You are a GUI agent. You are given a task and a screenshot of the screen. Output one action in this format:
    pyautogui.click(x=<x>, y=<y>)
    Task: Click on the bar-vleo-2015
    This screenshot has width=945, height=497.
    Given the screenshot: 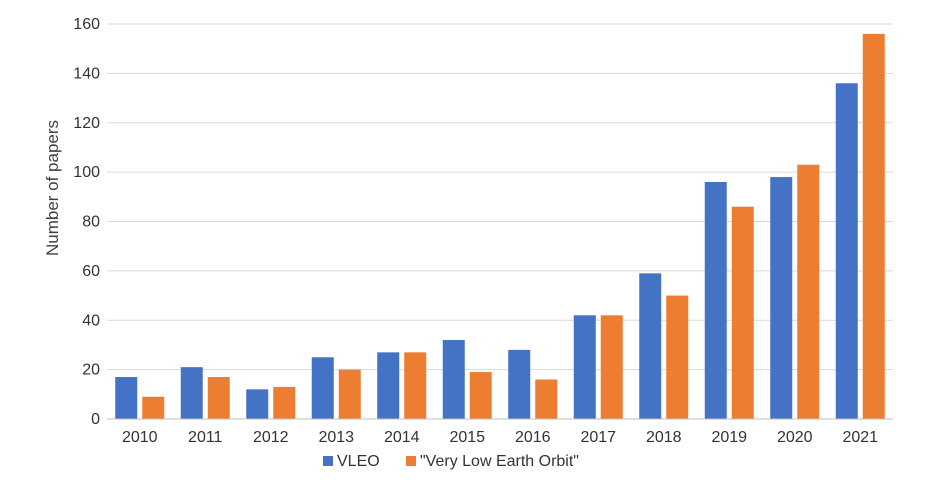 What is the action you would take?
    pyautogui.click(x=453, y=379)
    